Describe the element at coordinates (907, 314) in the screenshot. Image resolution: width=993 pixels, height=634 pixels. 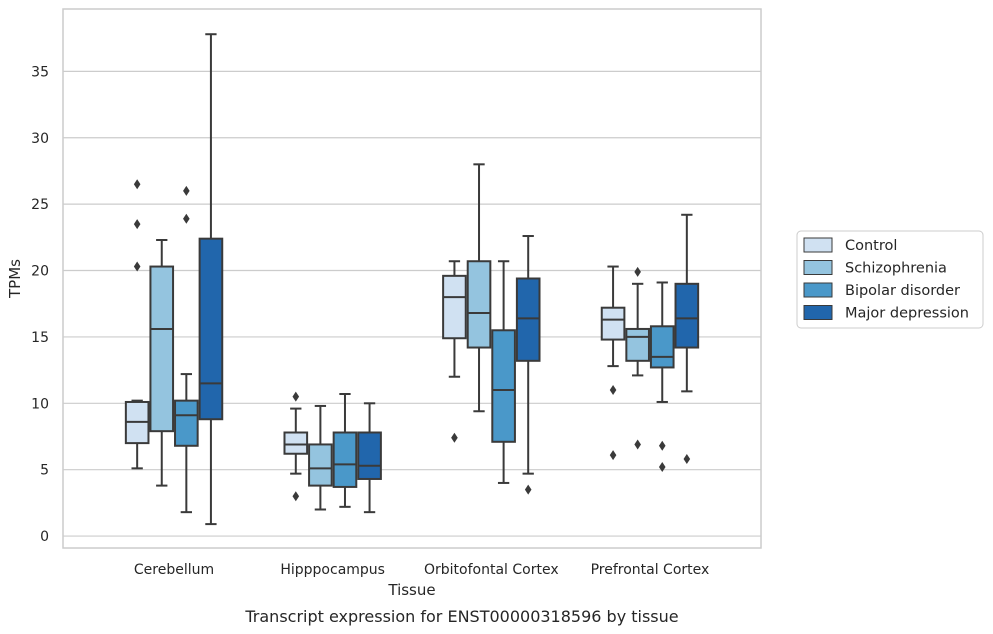
I see `legend-entry: Major depression` at that location.